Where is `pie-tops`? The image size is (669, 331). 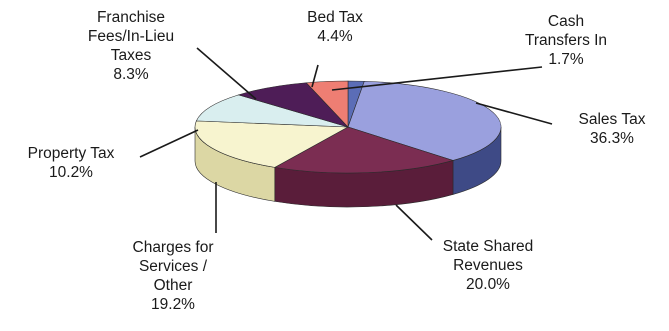
pie-tops is located at coordinates (348, 127).